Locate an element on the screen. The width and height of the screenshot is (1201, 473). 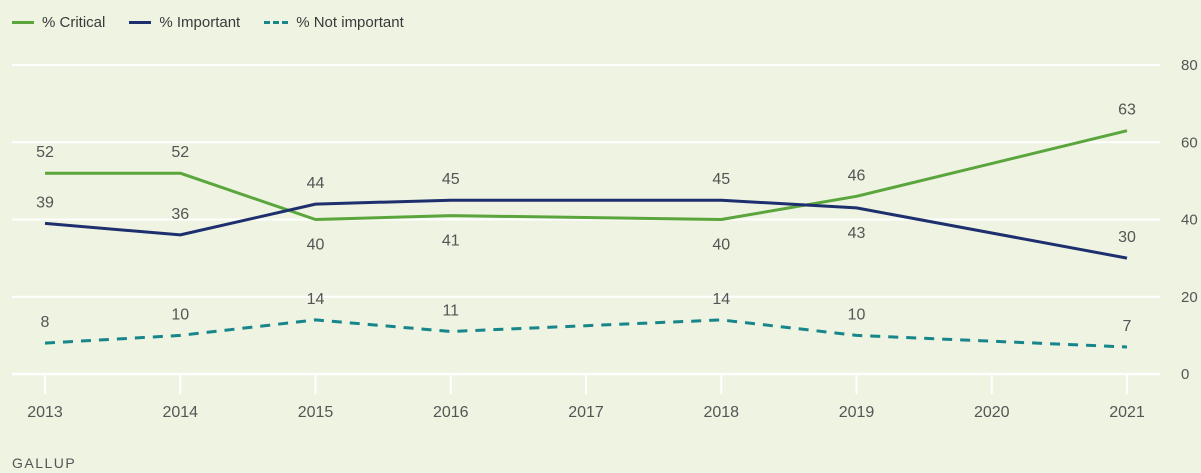
data-label-not-important-2018: 14 is located at coordinates (721, 299).